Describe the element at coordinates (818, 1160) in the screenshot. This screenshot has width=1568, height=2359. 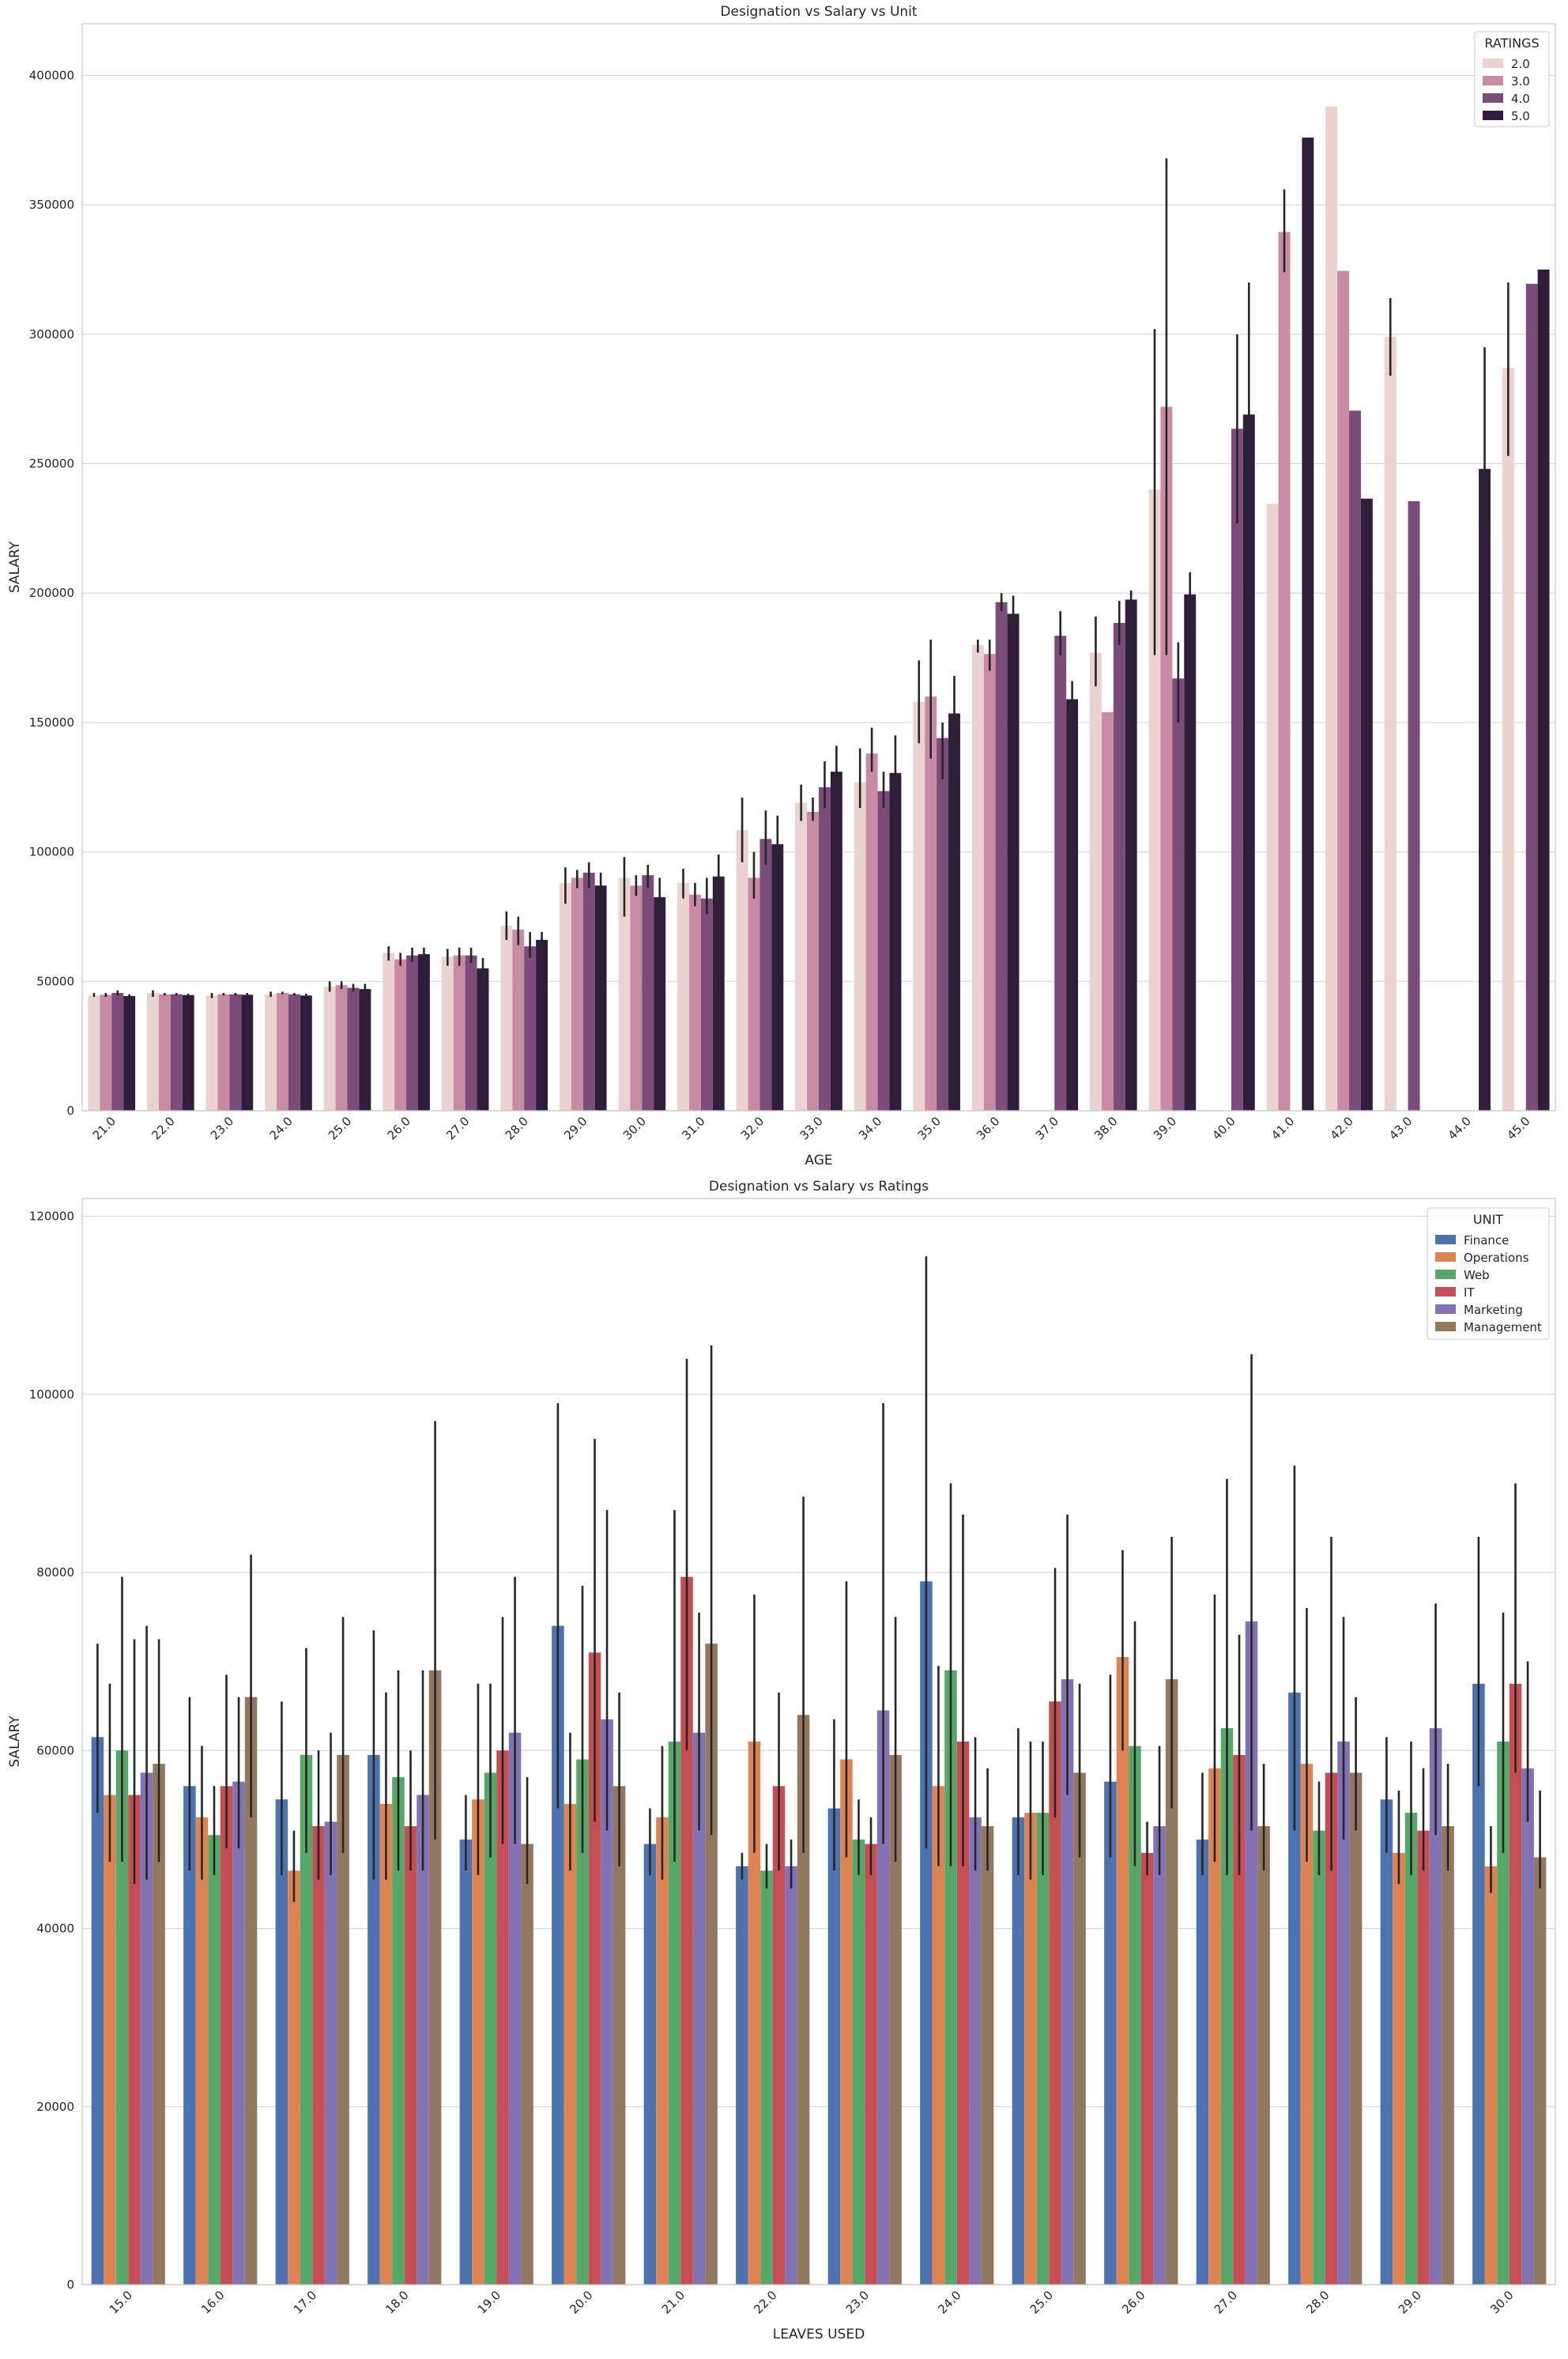
I see `x-axis-label: AGE` at that location.